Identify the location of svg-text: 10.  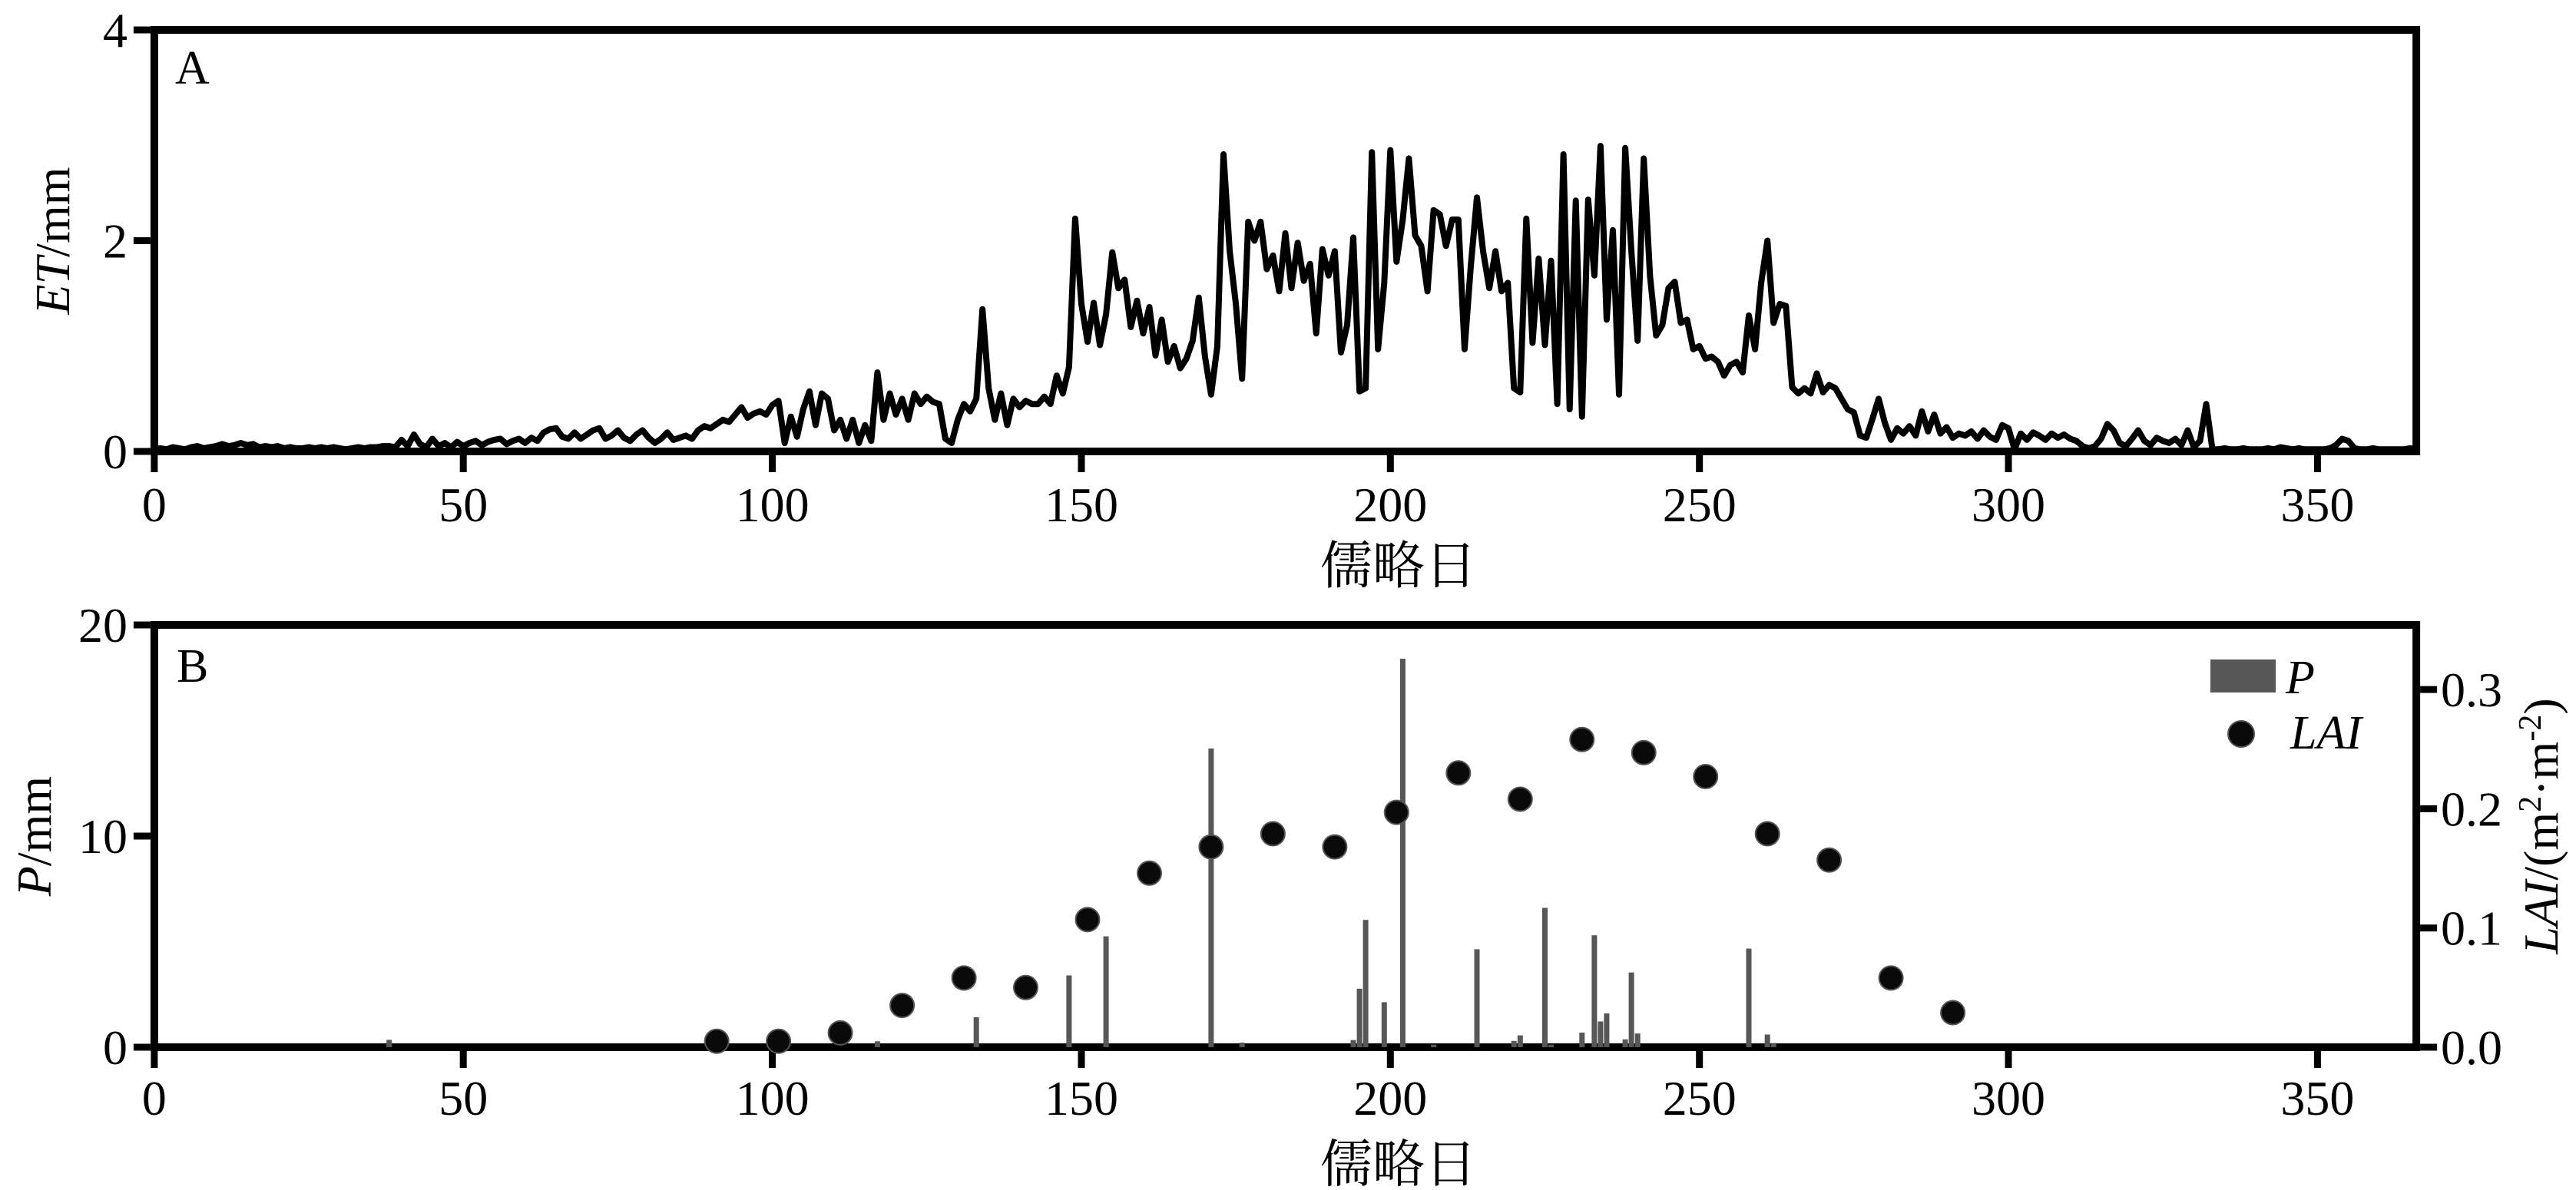
(103, 836).